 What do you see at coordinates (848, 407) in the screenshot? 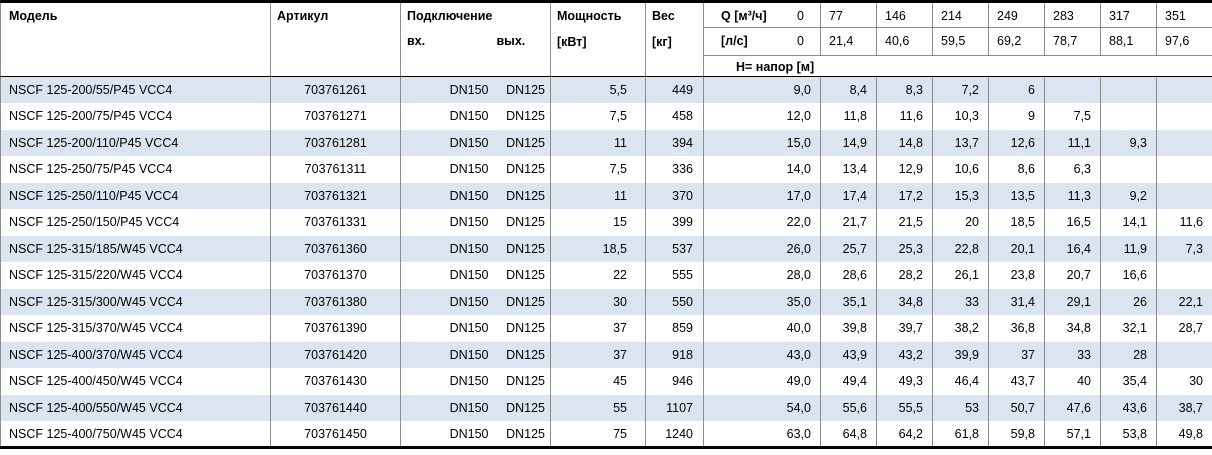
I see `head-cell: 55,6` at bounding box center [848, 407].